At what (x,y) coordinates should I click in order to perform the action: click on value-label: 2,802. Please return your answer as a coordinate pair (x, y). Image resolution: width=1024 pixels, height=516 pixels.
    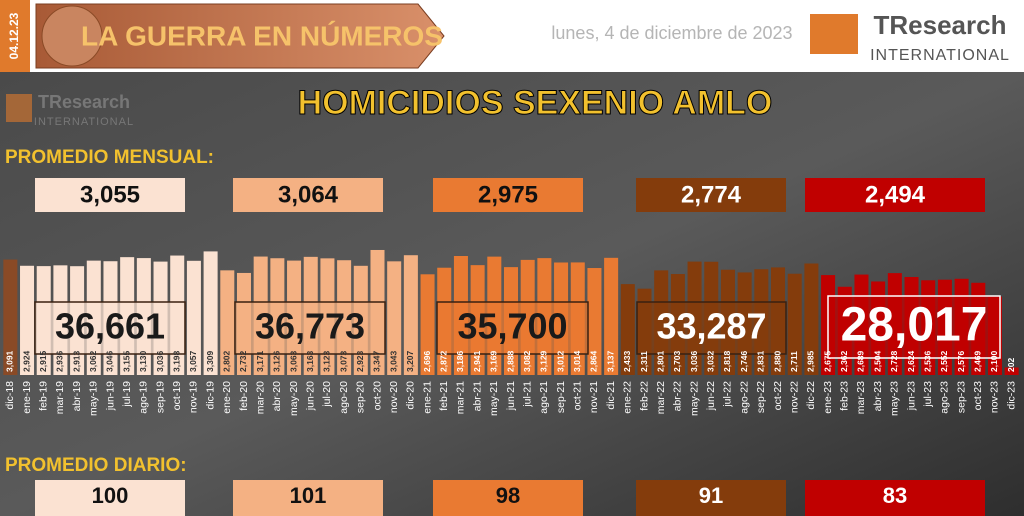
    Looking at the image, I should click on (227, 361).